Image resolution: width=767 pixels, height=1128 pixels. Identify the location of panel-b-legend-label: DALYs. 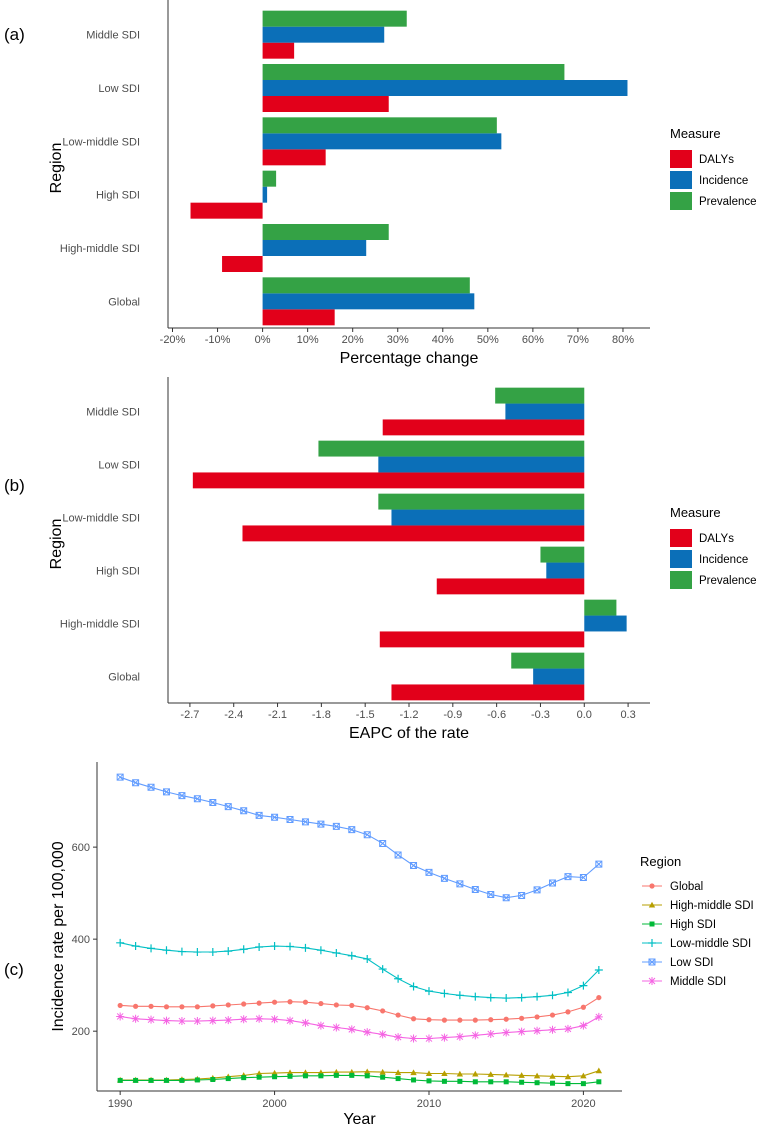
(716, 539).